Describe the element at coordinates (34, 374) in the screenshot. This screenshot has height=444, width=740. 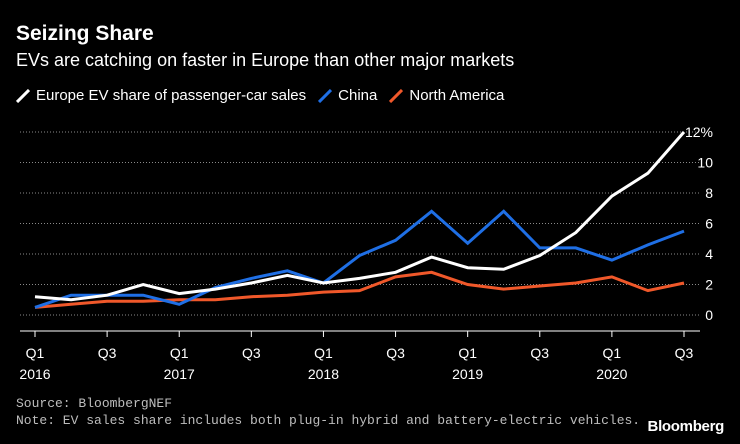
I see `x-tick-label-year: 2016` at that location.